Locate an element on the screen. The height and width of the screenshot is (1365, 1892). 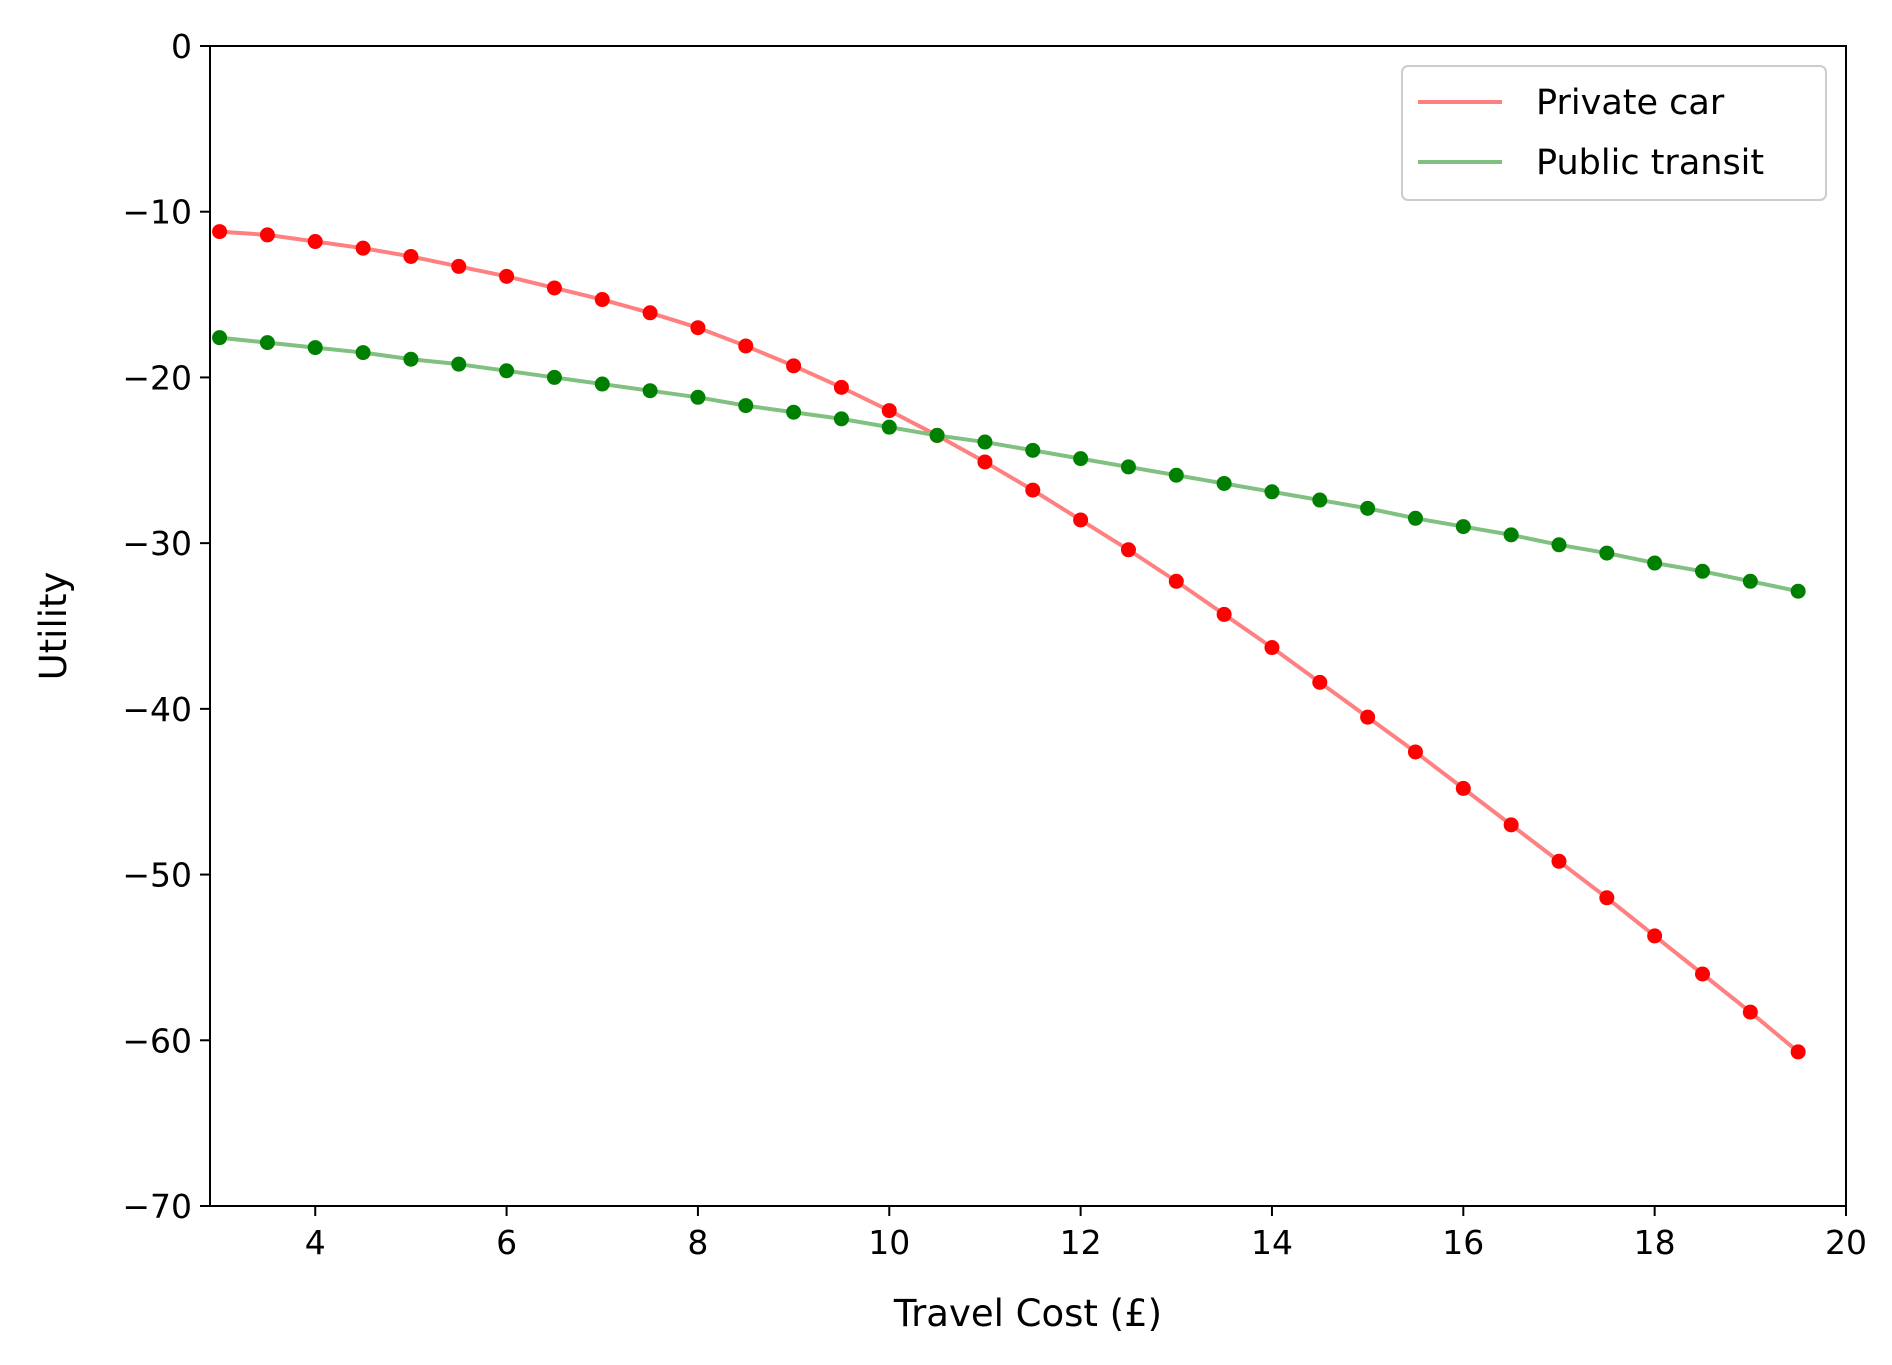
x-tick-label: 6 is located at coordinates (506, 1242).